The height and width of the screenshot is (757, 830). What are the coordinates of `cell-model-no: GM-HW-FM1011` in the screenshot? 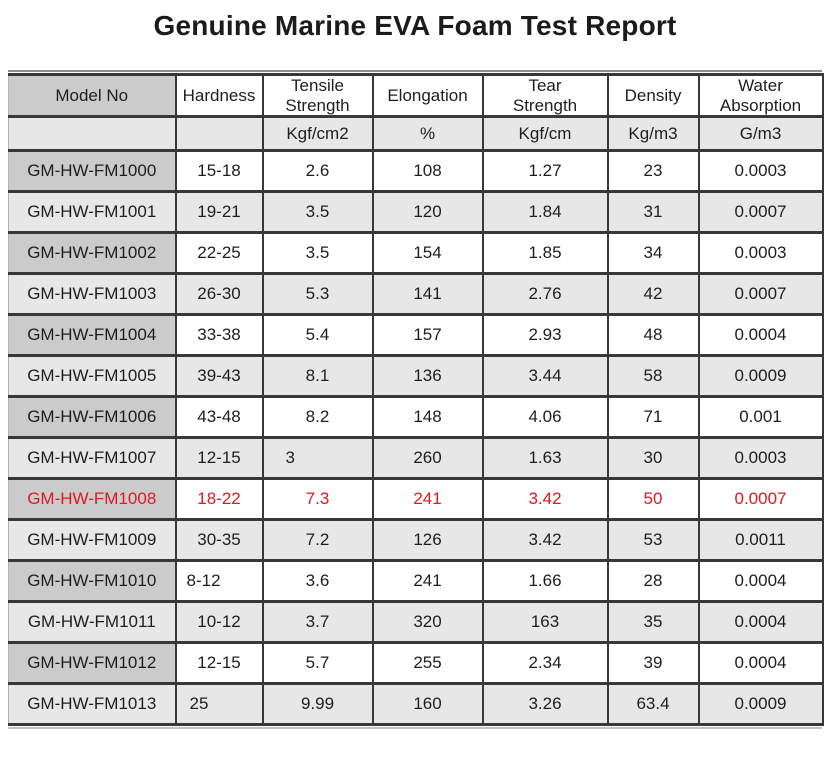 It's located at (92, 622).